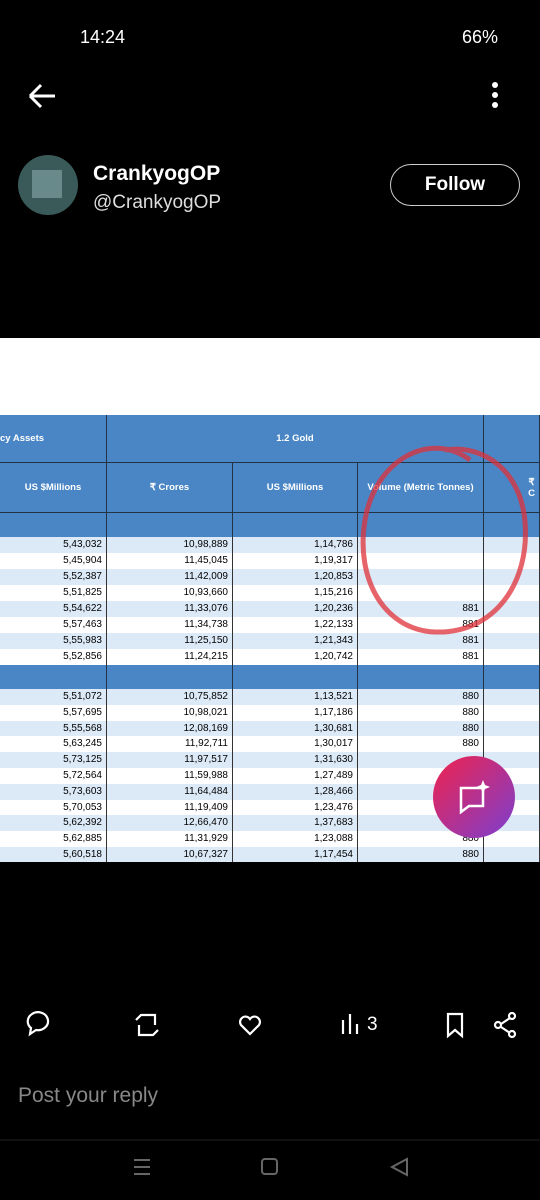 This screenshot has width=540, height=1200. Describe the element at coordinates (170, 712) in the screenshot. I see `table-cell: 10,98,021` at that location.